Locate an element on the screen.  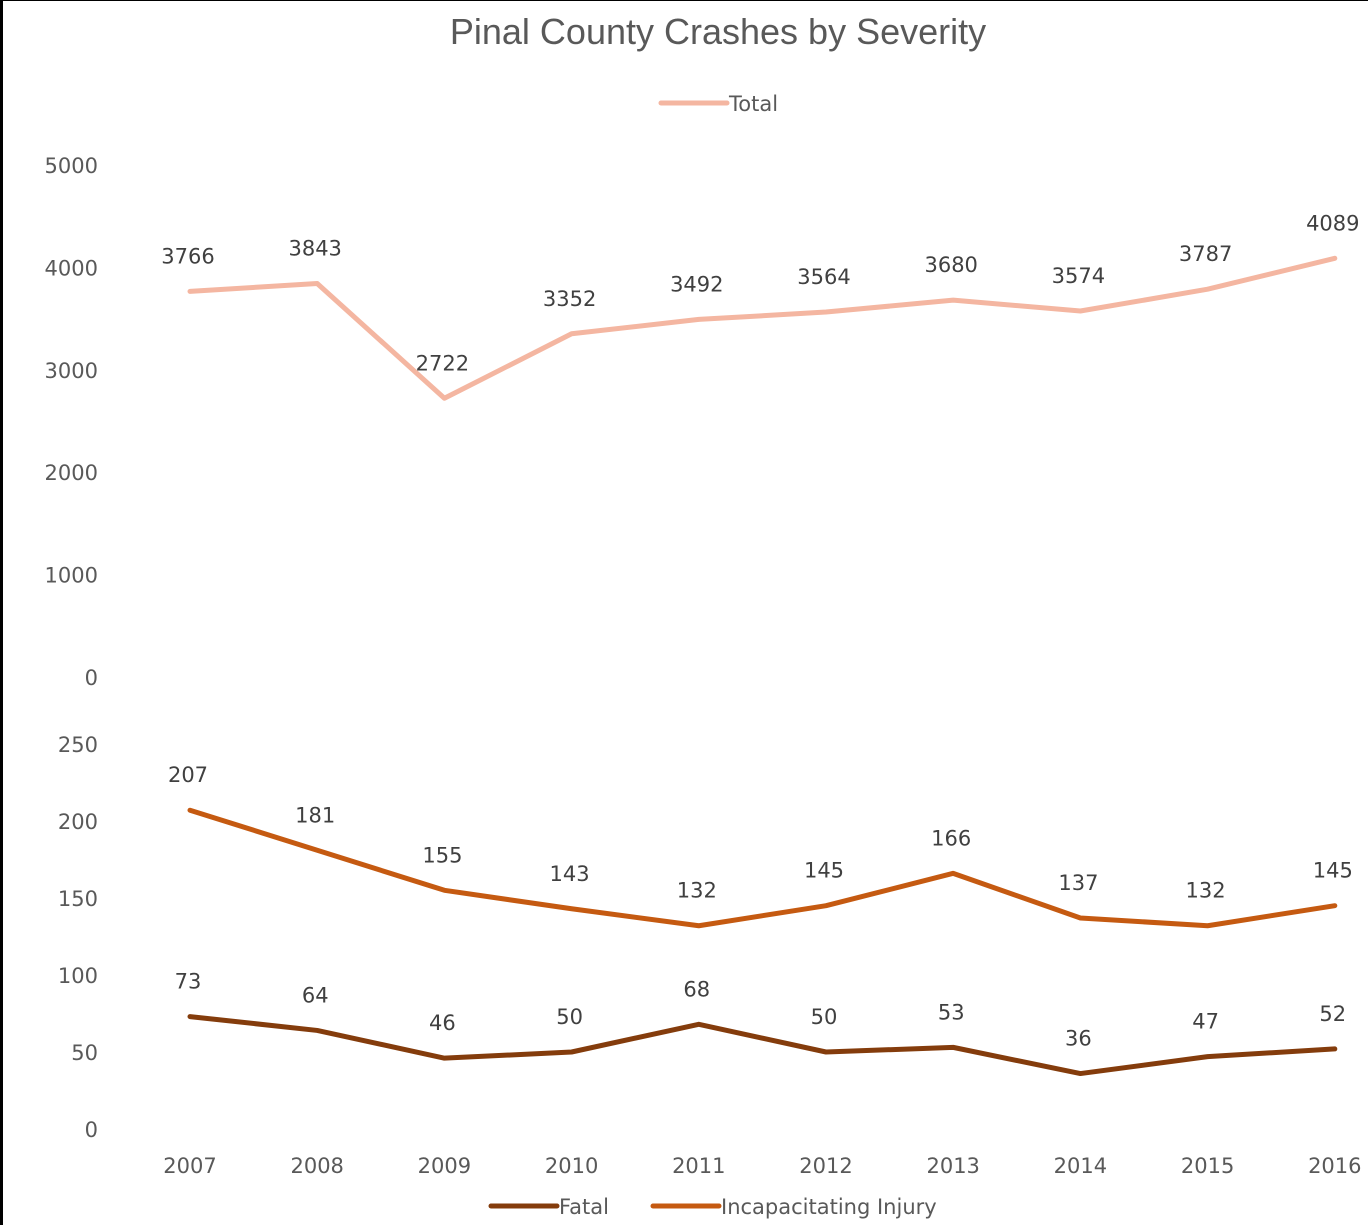
data-label: 2722 is located at coordinates (442, 363).